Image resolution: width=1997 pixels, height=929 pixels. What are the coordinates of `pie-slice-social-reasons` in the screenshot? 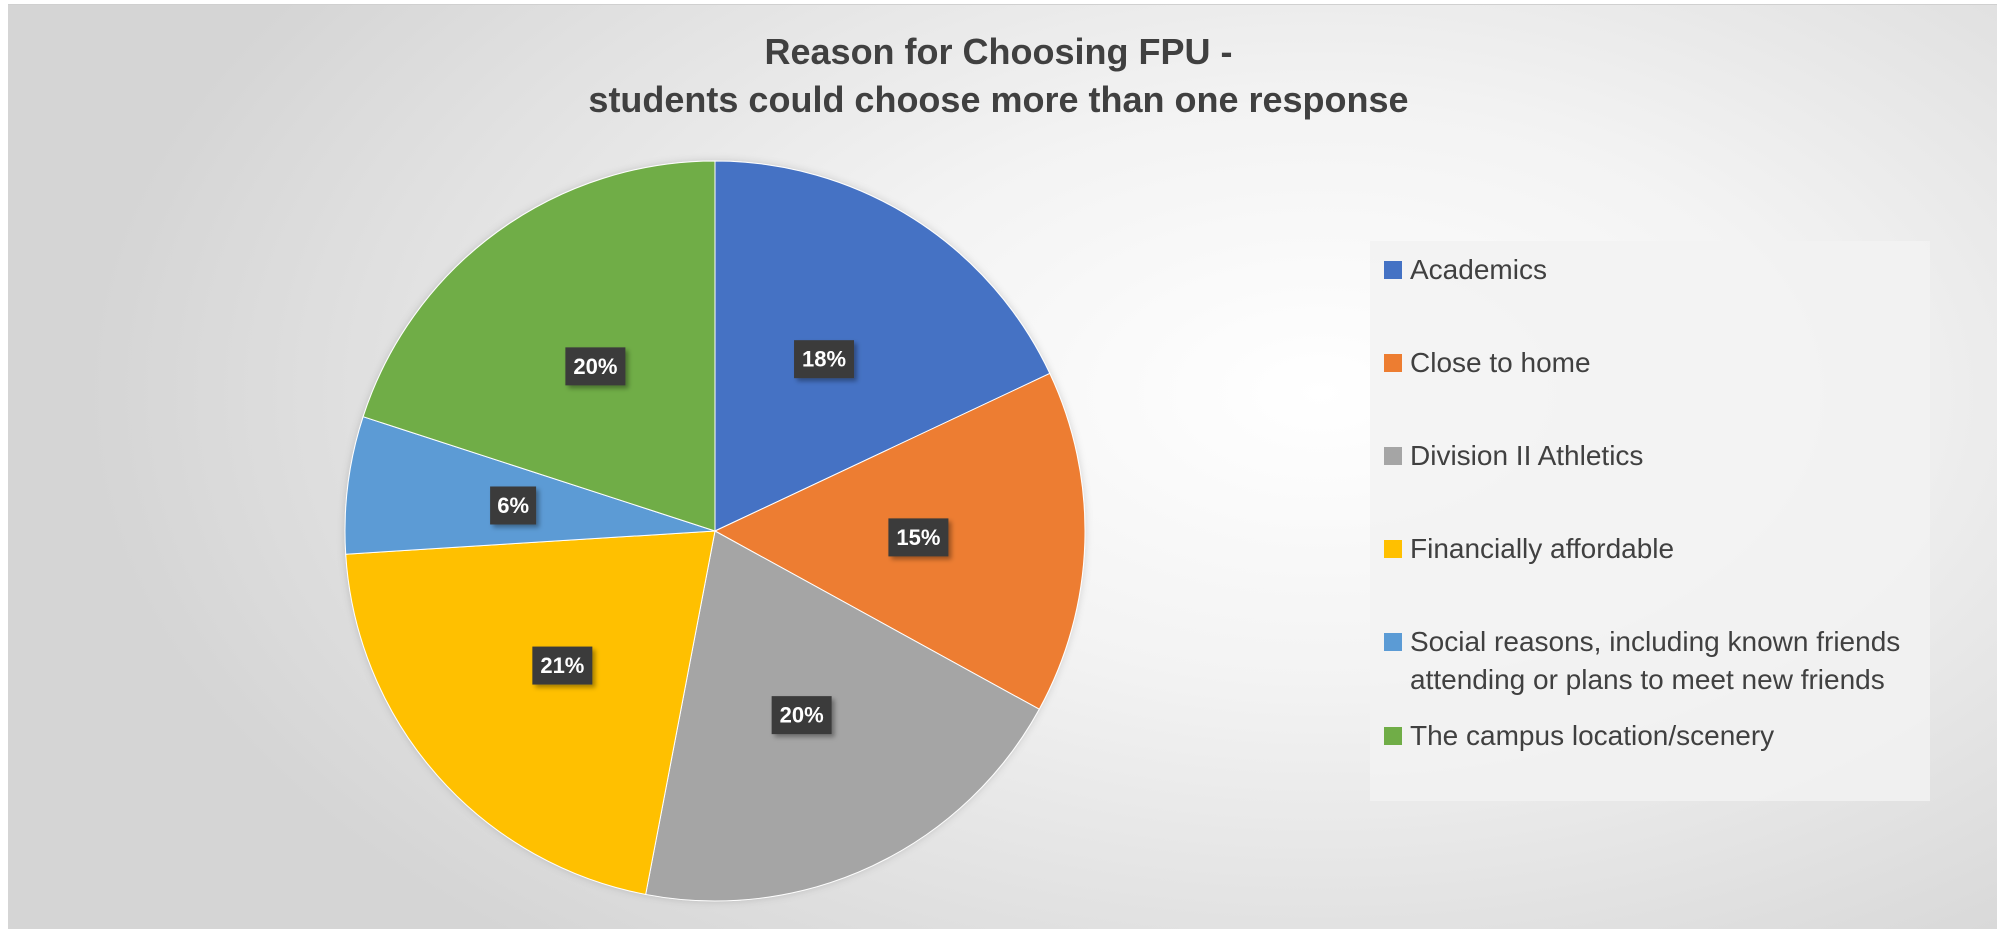 It's located at (530, 485).